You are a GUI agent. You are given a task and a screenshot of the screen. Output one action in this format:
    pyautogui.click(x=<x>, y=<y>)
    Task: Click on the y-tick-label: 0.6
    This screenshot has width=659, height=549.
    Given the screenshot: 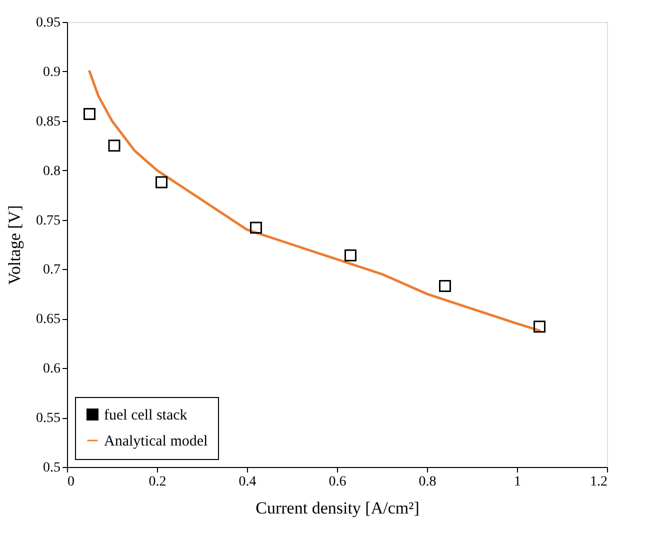 What is the action you would take?
    pyautogui.click(x=51, y=369)
    